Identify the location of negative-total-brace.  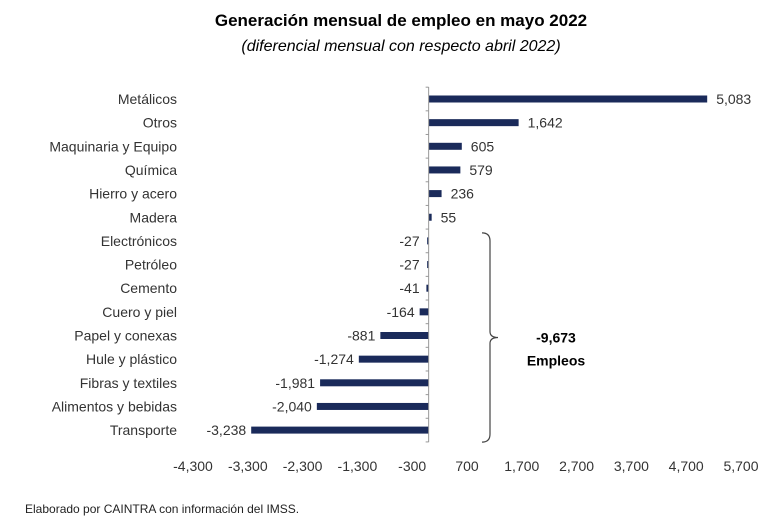
(490, 337).